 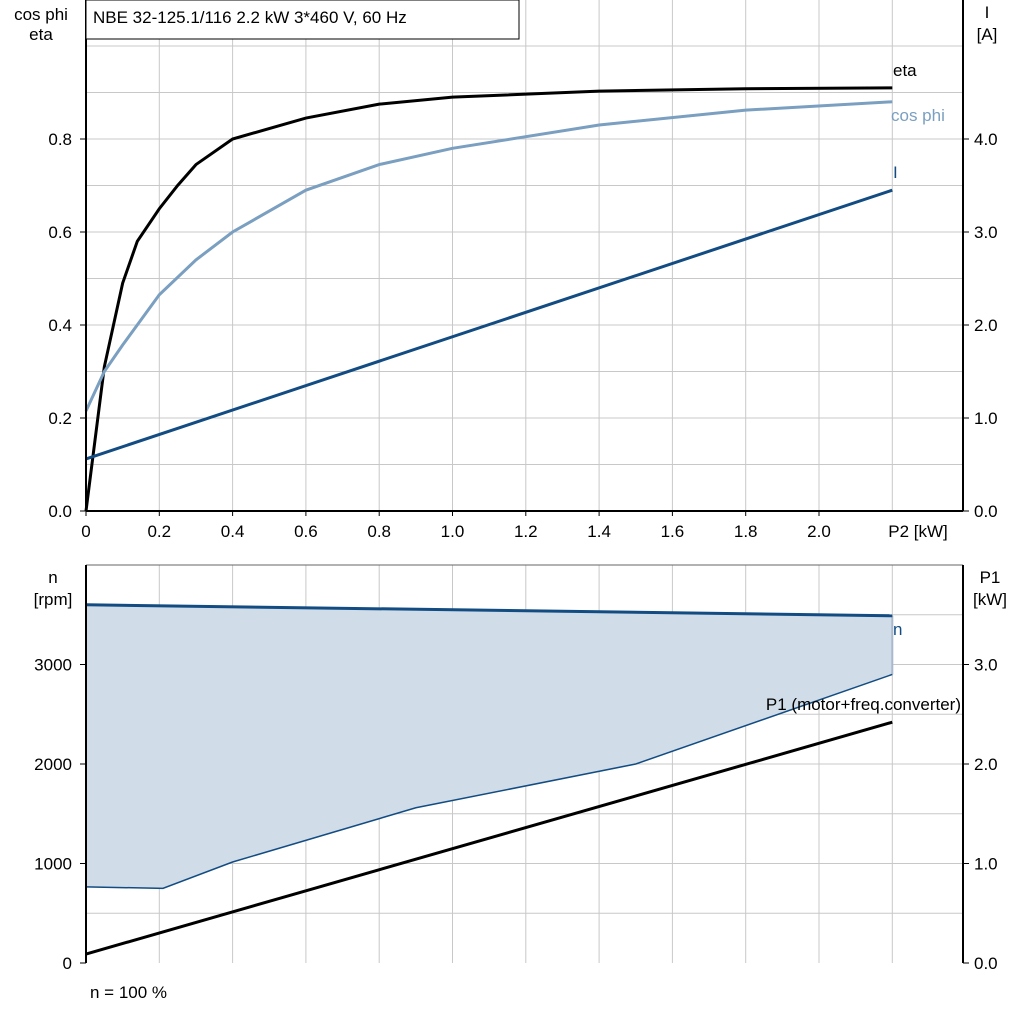 What do you see at coordinates (233, 531) in the screenshot?
I see `x-tick-label: 0.4` at bounding box center [233, 531].